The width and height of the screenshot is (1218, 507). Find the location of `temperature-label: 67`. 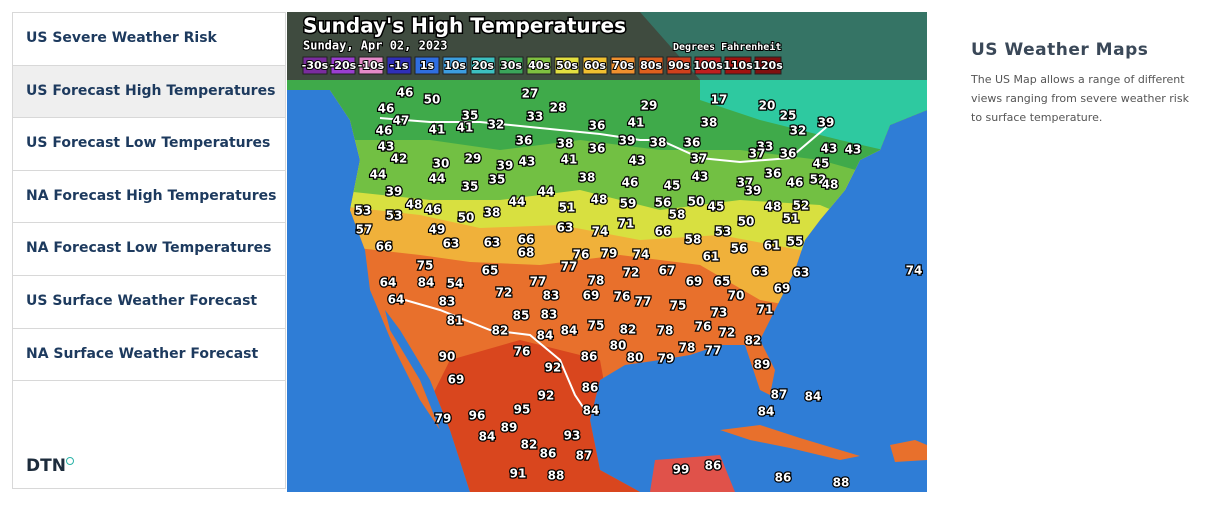

temperature-label: 67 is located at coordinates (667, 271).